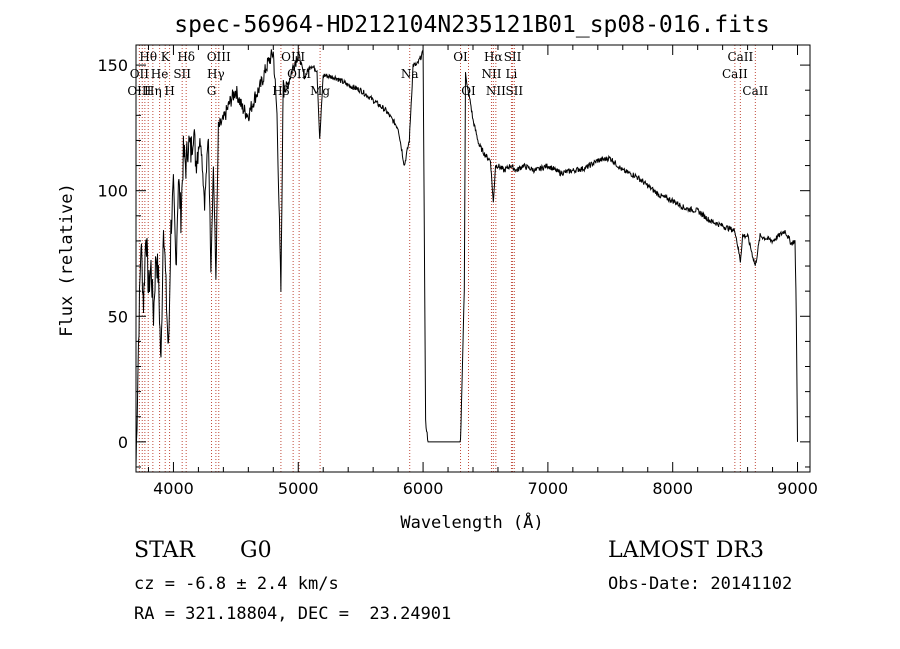  Describe the element at coordinates (423, 488) in the screenshot. I see `x-tick-label: 6000` at that location.